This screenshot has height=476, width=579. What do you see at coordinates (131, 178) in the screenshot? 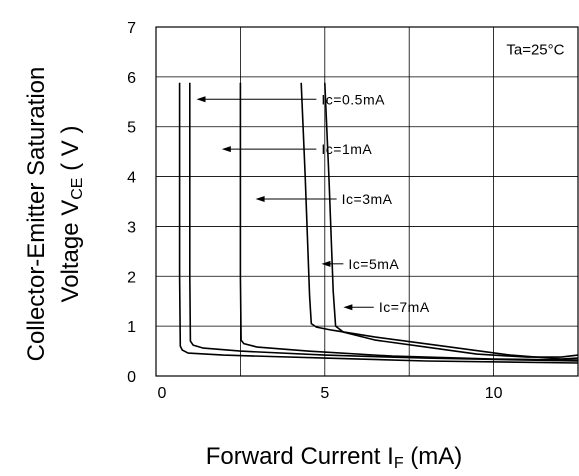
I see `y-tick-label: 4` at bounding box center [131, 178].